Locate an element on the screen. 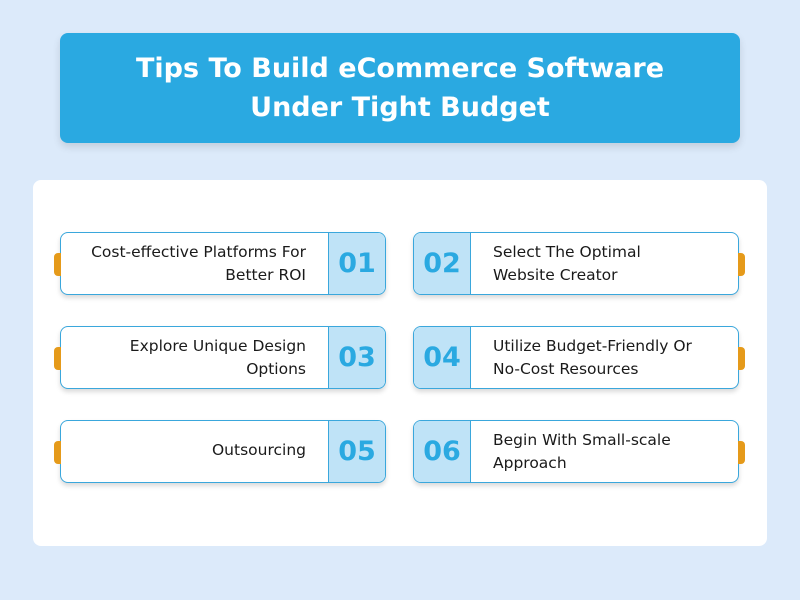  tip-number: 01 is located at coordinates (356, 263).